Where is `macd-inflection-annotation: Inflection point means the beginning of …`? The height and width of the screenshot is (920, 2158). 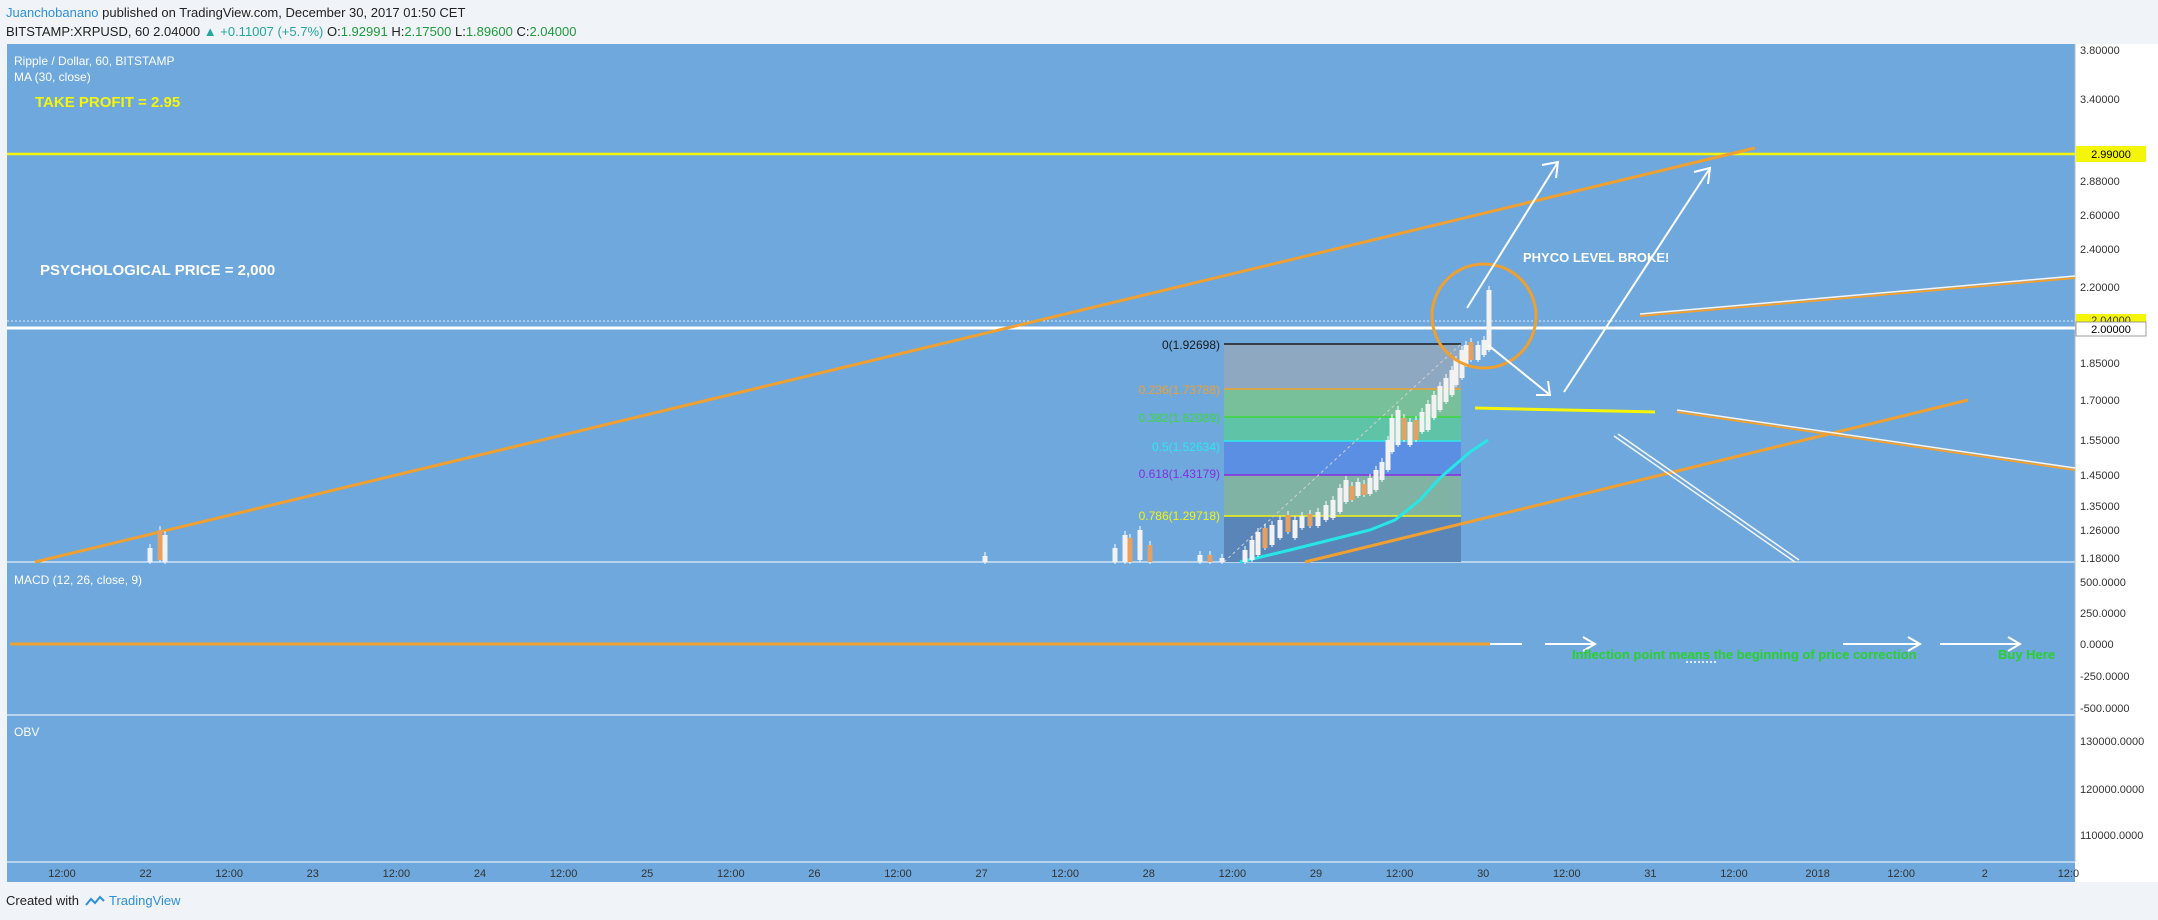 macd-inflection-annotation: Inflection point means the beginning of … is located at coordinates (1744, 654).